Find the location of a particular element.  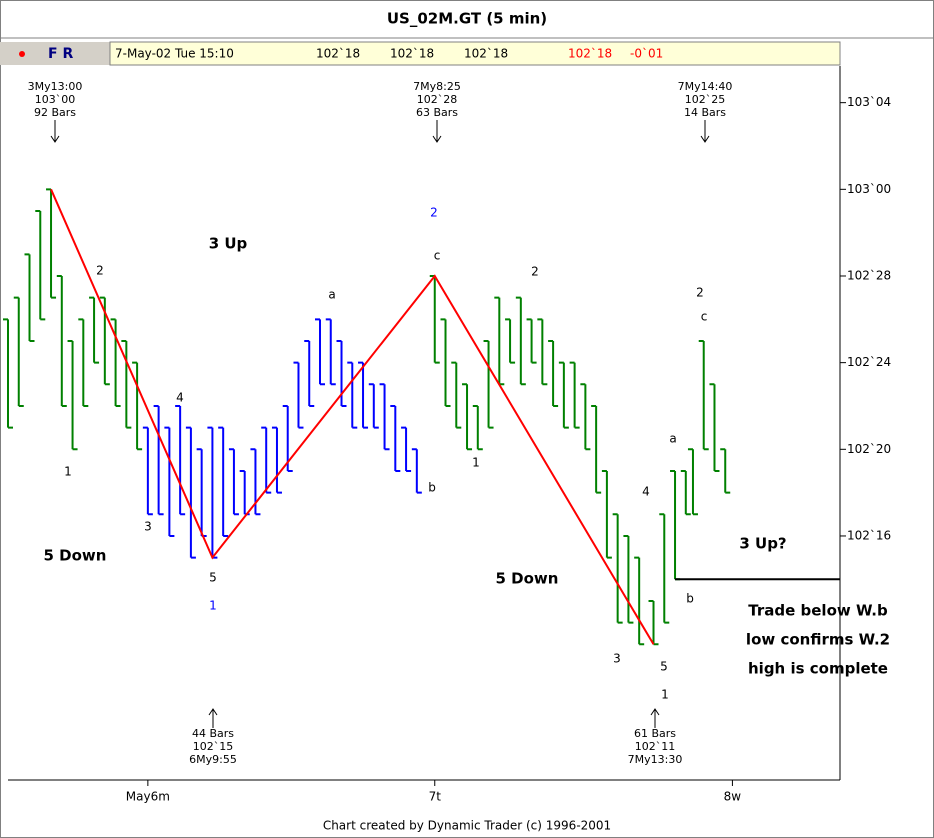

pivot-note: 7My14:40 is located at coordinates (705, 86).